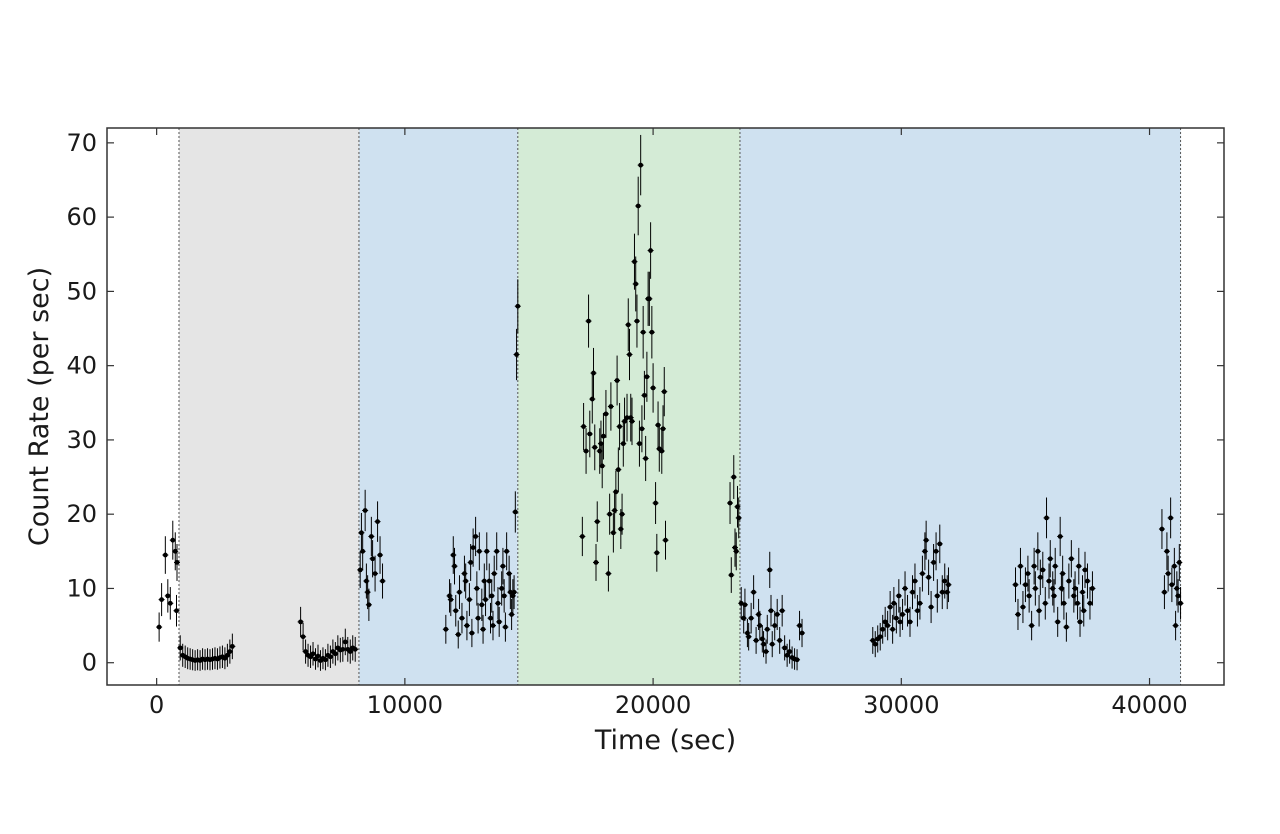  What do you see at coordinates (81, 217) in the screenshot?
I see `y-tick-label: 60` at bounding box center [81, 217].